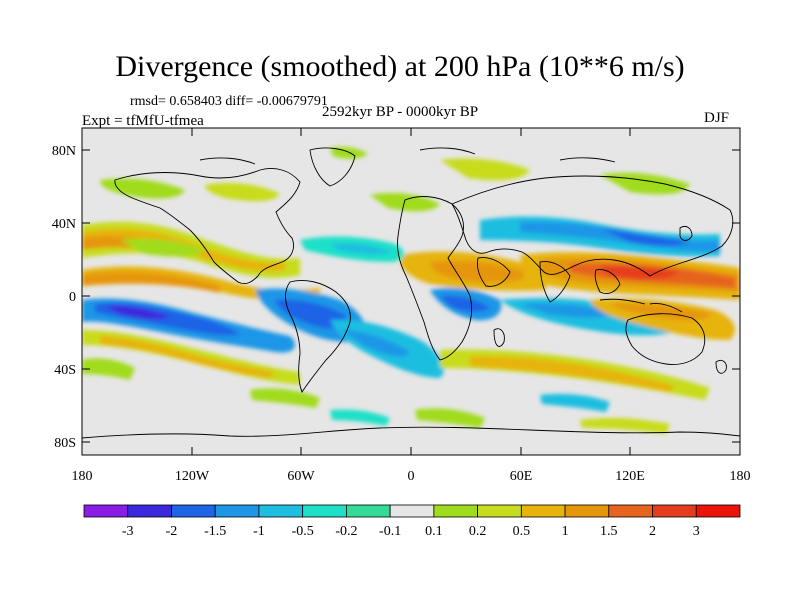 The width and height of the screenshot is (800, 600). I want to click on colorbar-label: -0.2, so click(346, 531).